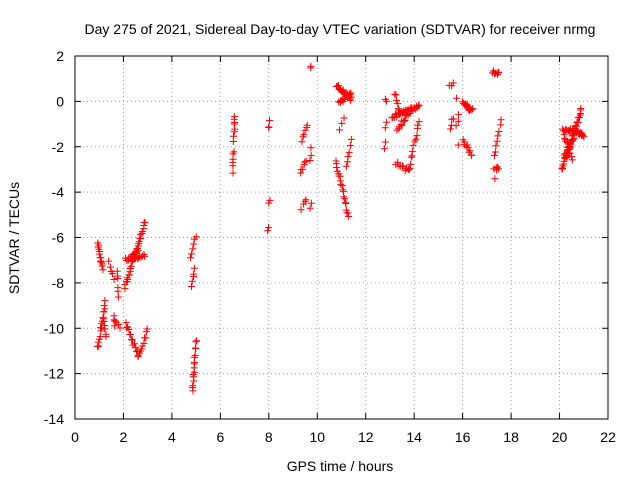 The width and height of the screenshot is (640, 480). Describe the element at coordinates (60, 101) in the screenshot. I see `y-tick-label: 0` at that location.